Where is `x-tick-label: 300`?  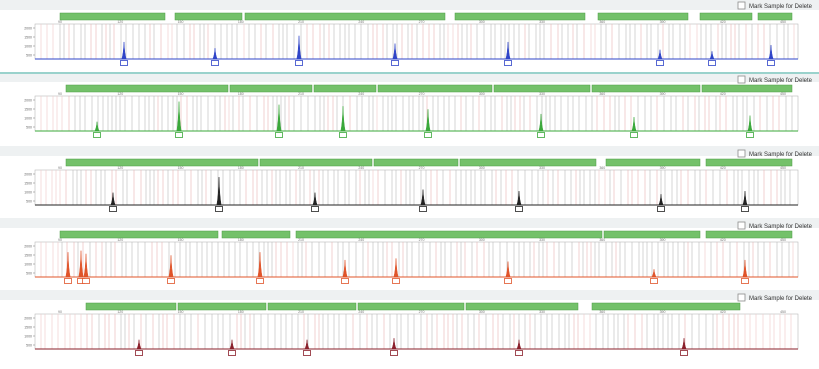
x-tick-label: 300 is located at coordinates (482, 94).